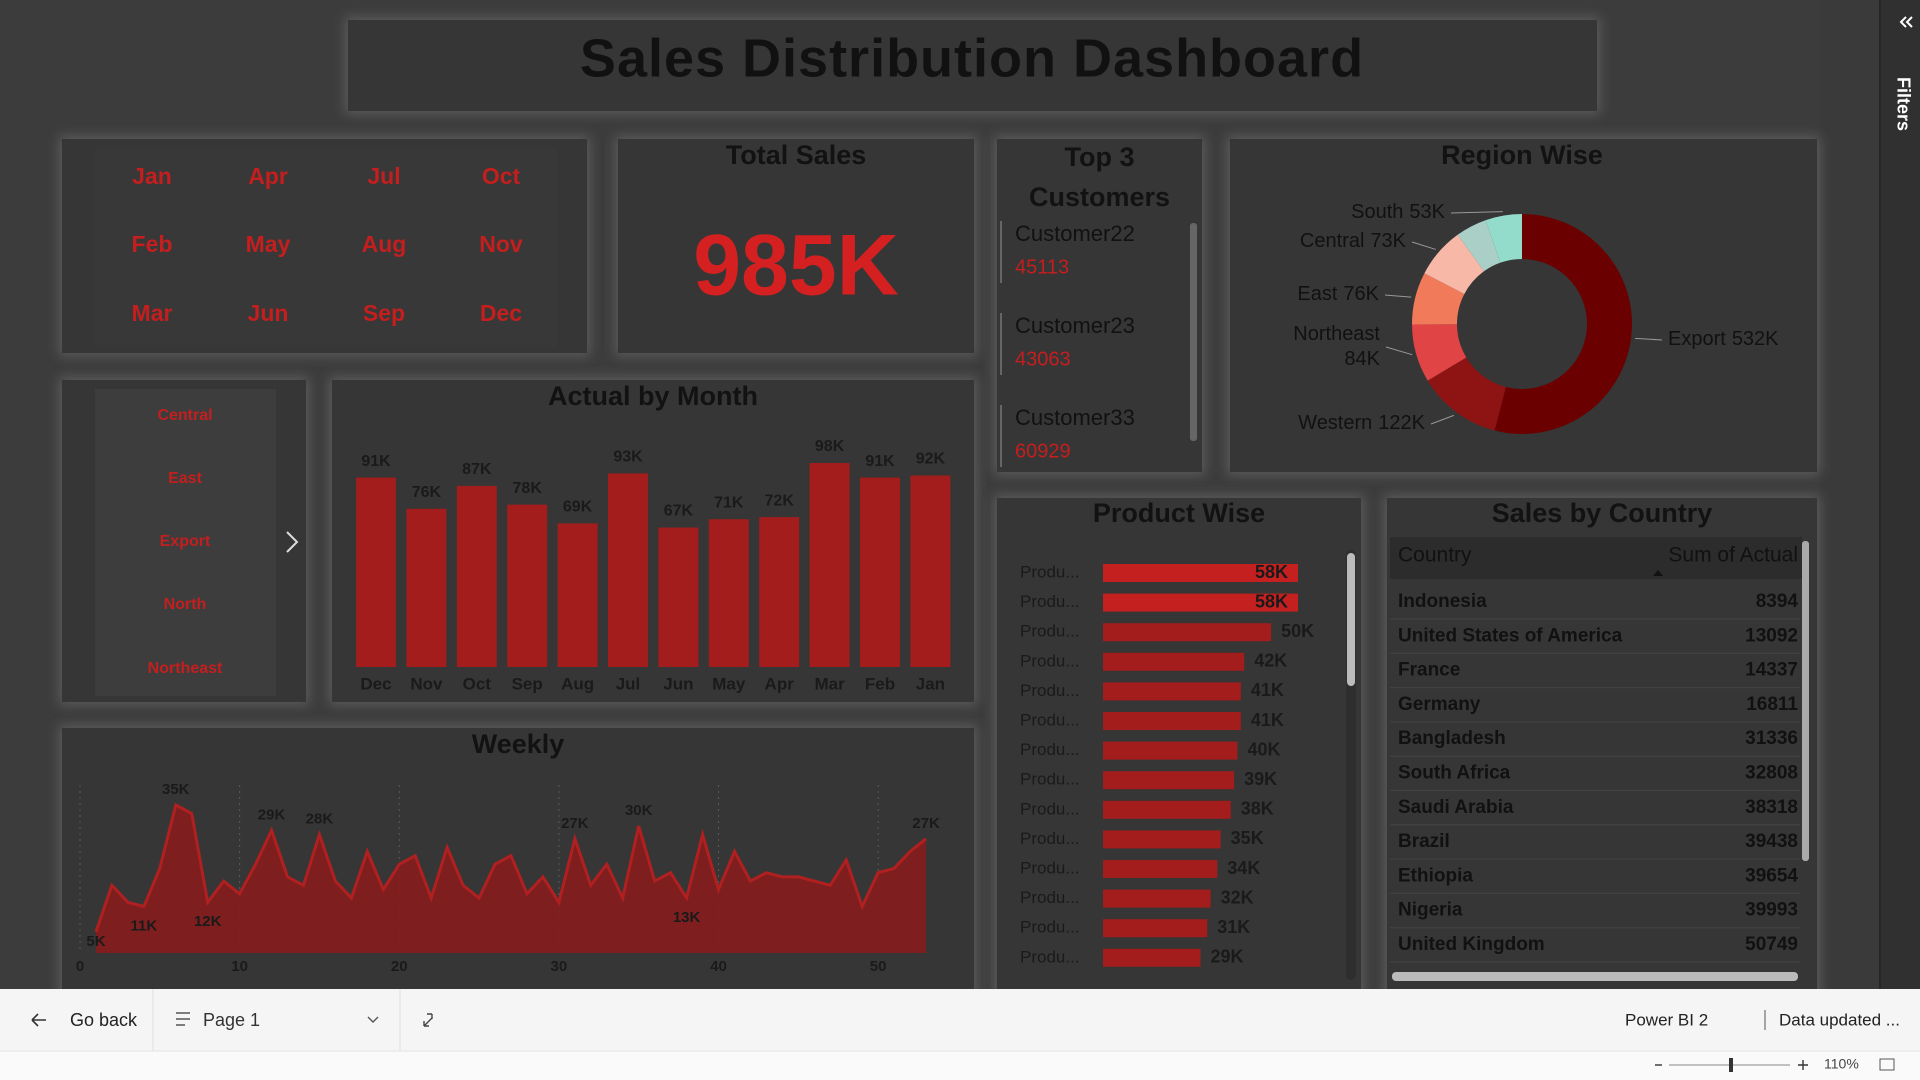 Image resolution: width=1920 pixels, height=1080 pixels. What do you see at coordinates (1658, 573) in the screenshot?
I see `sort-indicator` at bounding box center [1658, 573].